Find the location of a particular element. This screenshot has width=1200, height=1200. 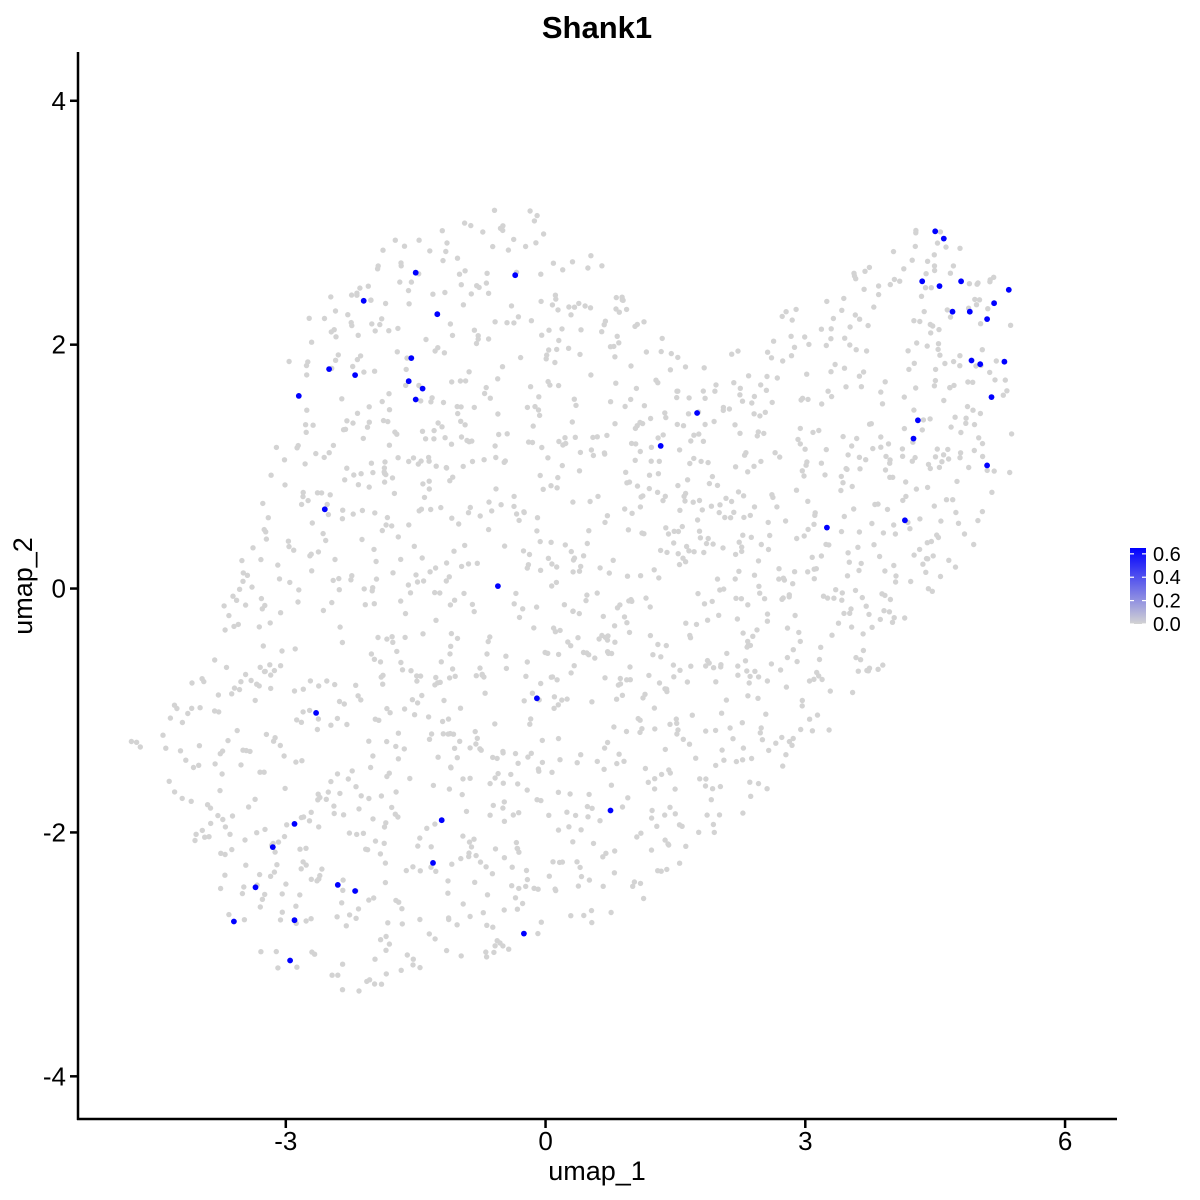

x-tick-label: 3 is located at coordinates (805, 1141).